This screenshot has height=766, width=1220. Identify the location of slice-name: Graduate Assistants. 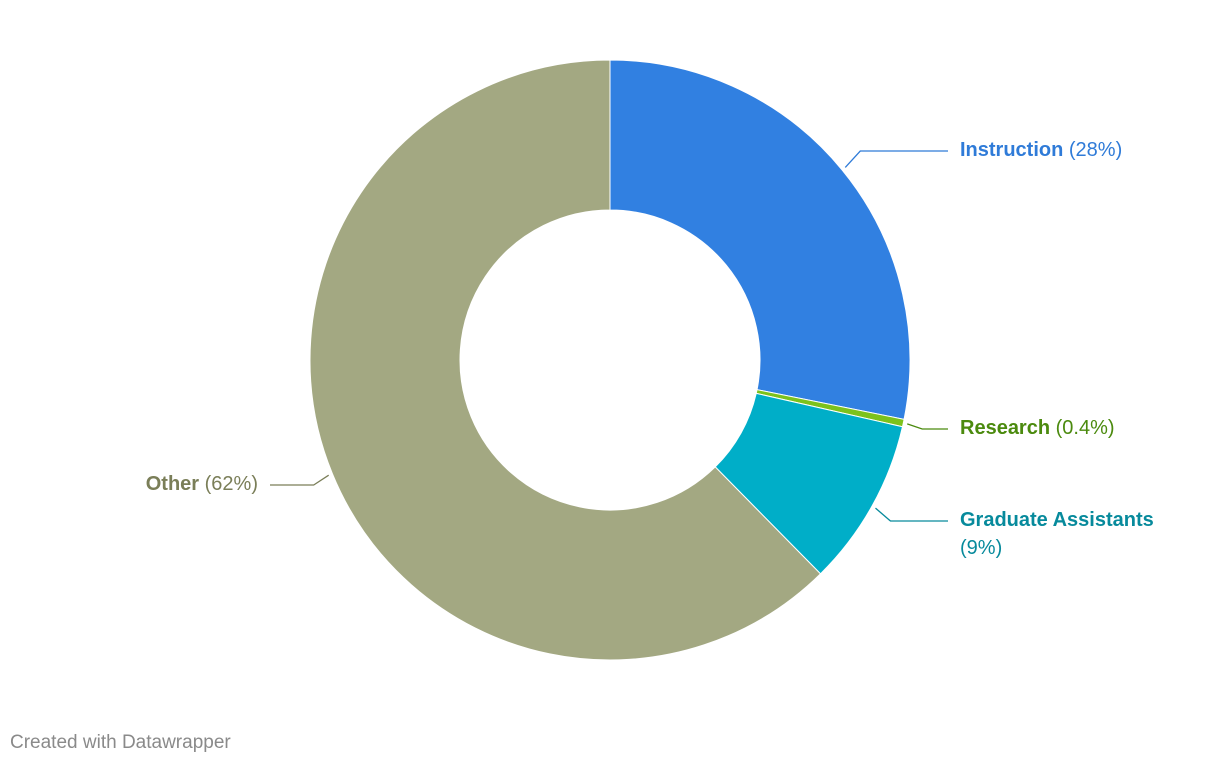
(1057, 520).